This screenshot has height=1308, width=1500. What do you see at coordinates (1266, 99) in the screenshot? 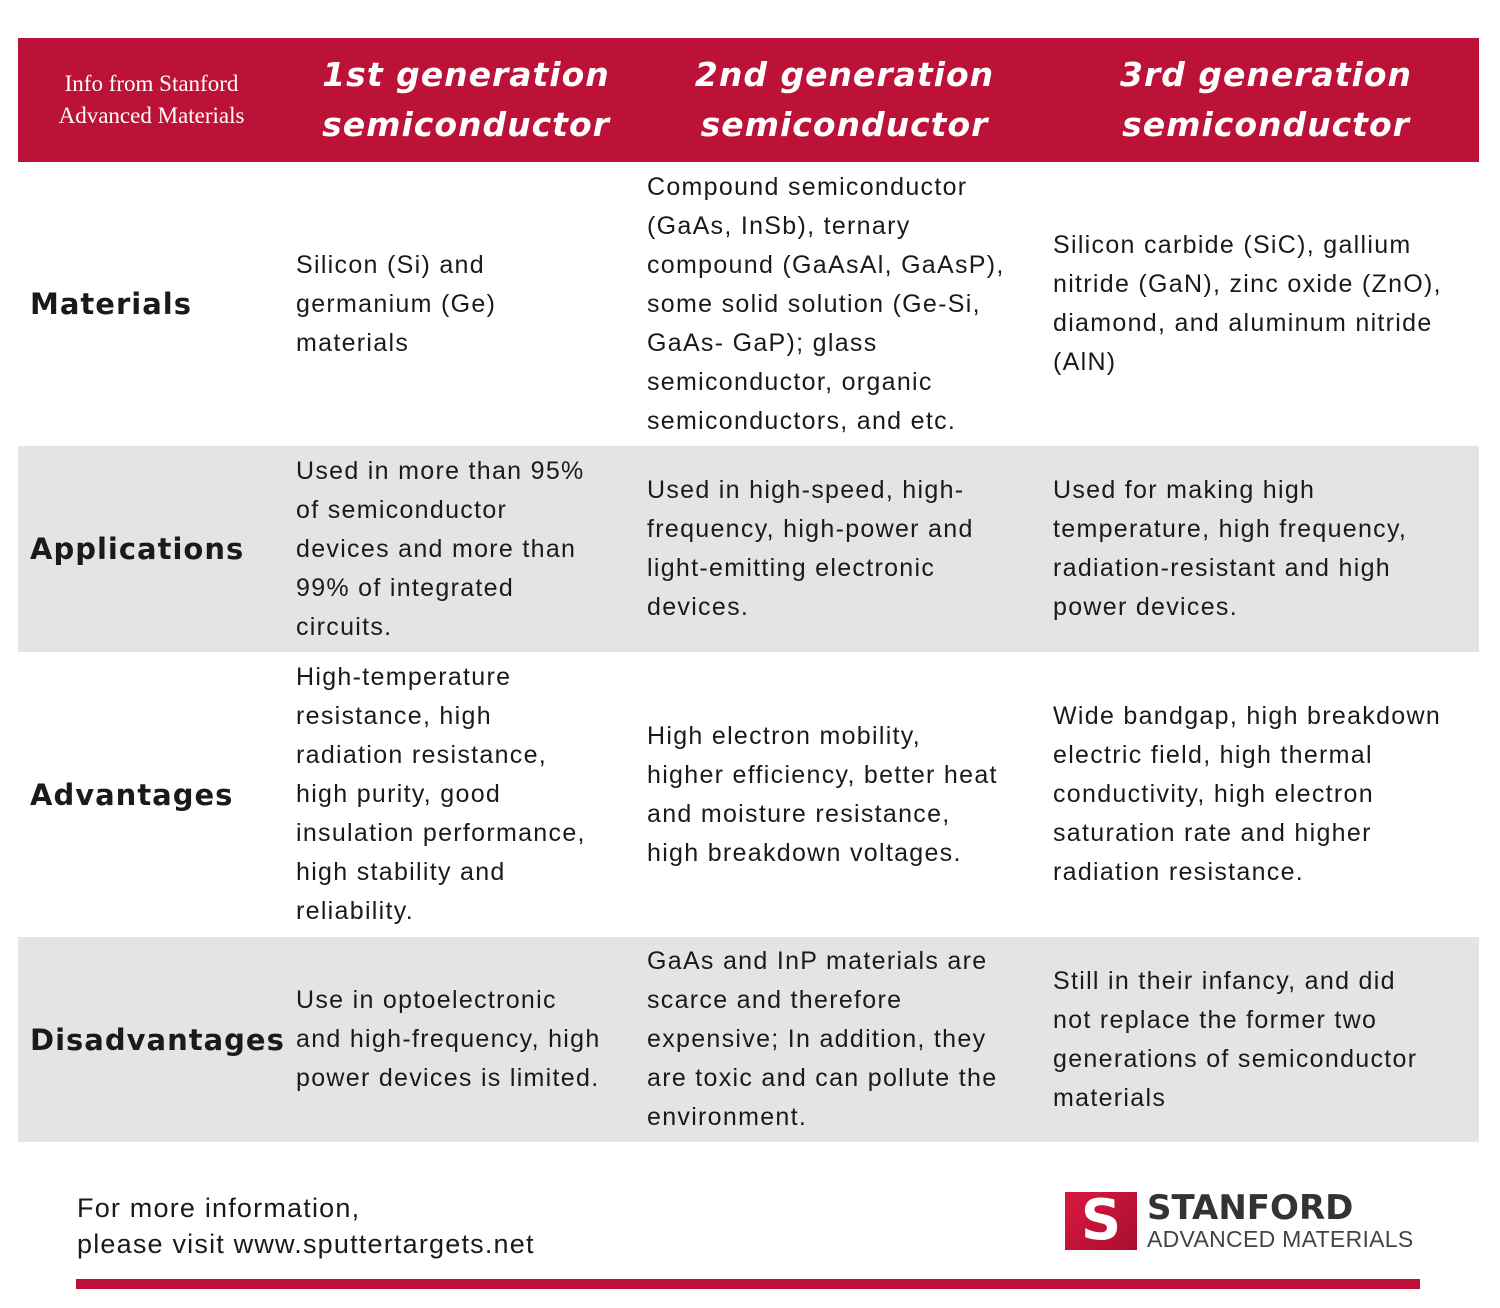
I see `header-3rd-generation: 3rd generation semiconductor` at bounding box center [1266, 99].